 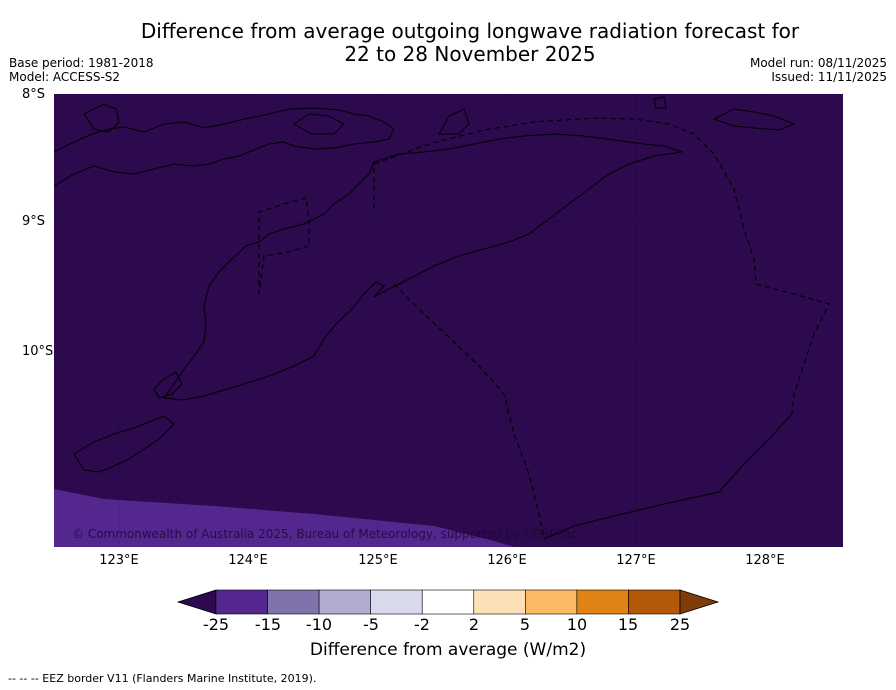 I want to click on lon-label-125e: 125°E, so click(x=378, y=560).